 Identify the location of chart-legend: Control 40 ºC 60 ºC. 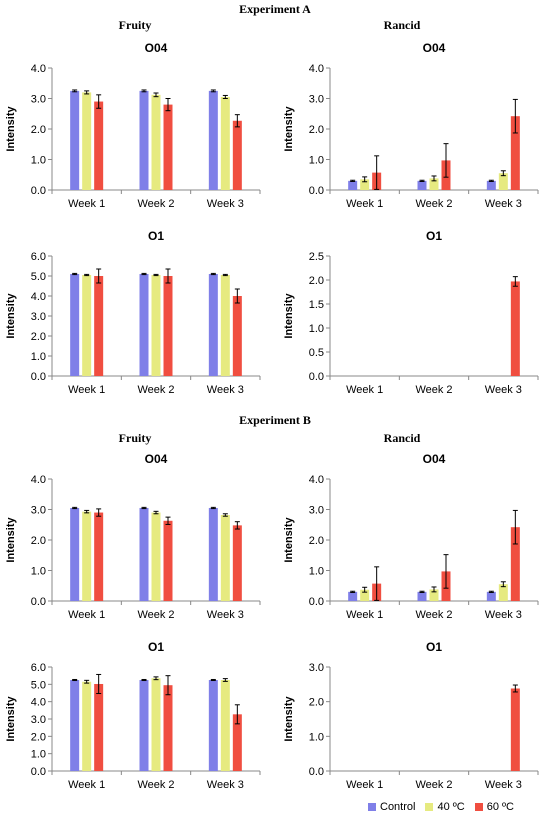
(446, 807).